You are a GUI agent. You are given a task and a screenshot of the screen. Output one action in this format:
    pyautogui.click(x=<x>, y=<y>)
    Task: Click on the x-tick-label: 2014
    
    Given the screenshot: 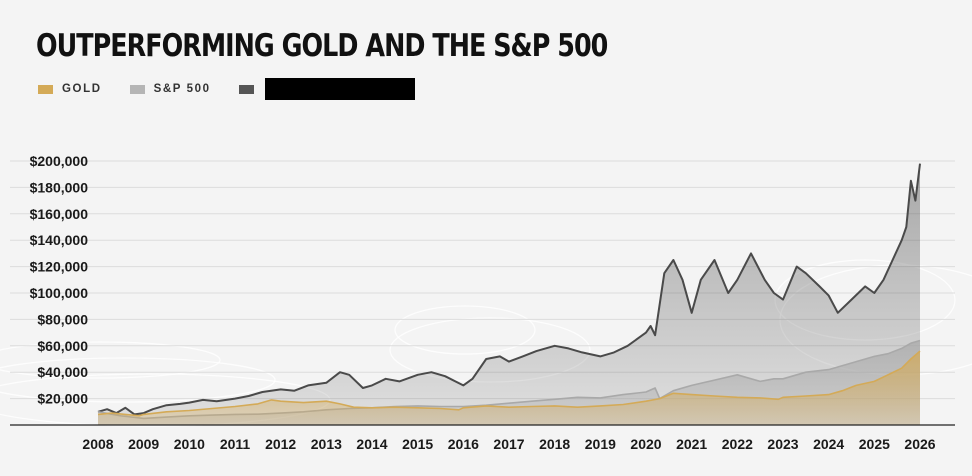 What is the action you would take?
    pyautogui.click(x=371, y=444)
    